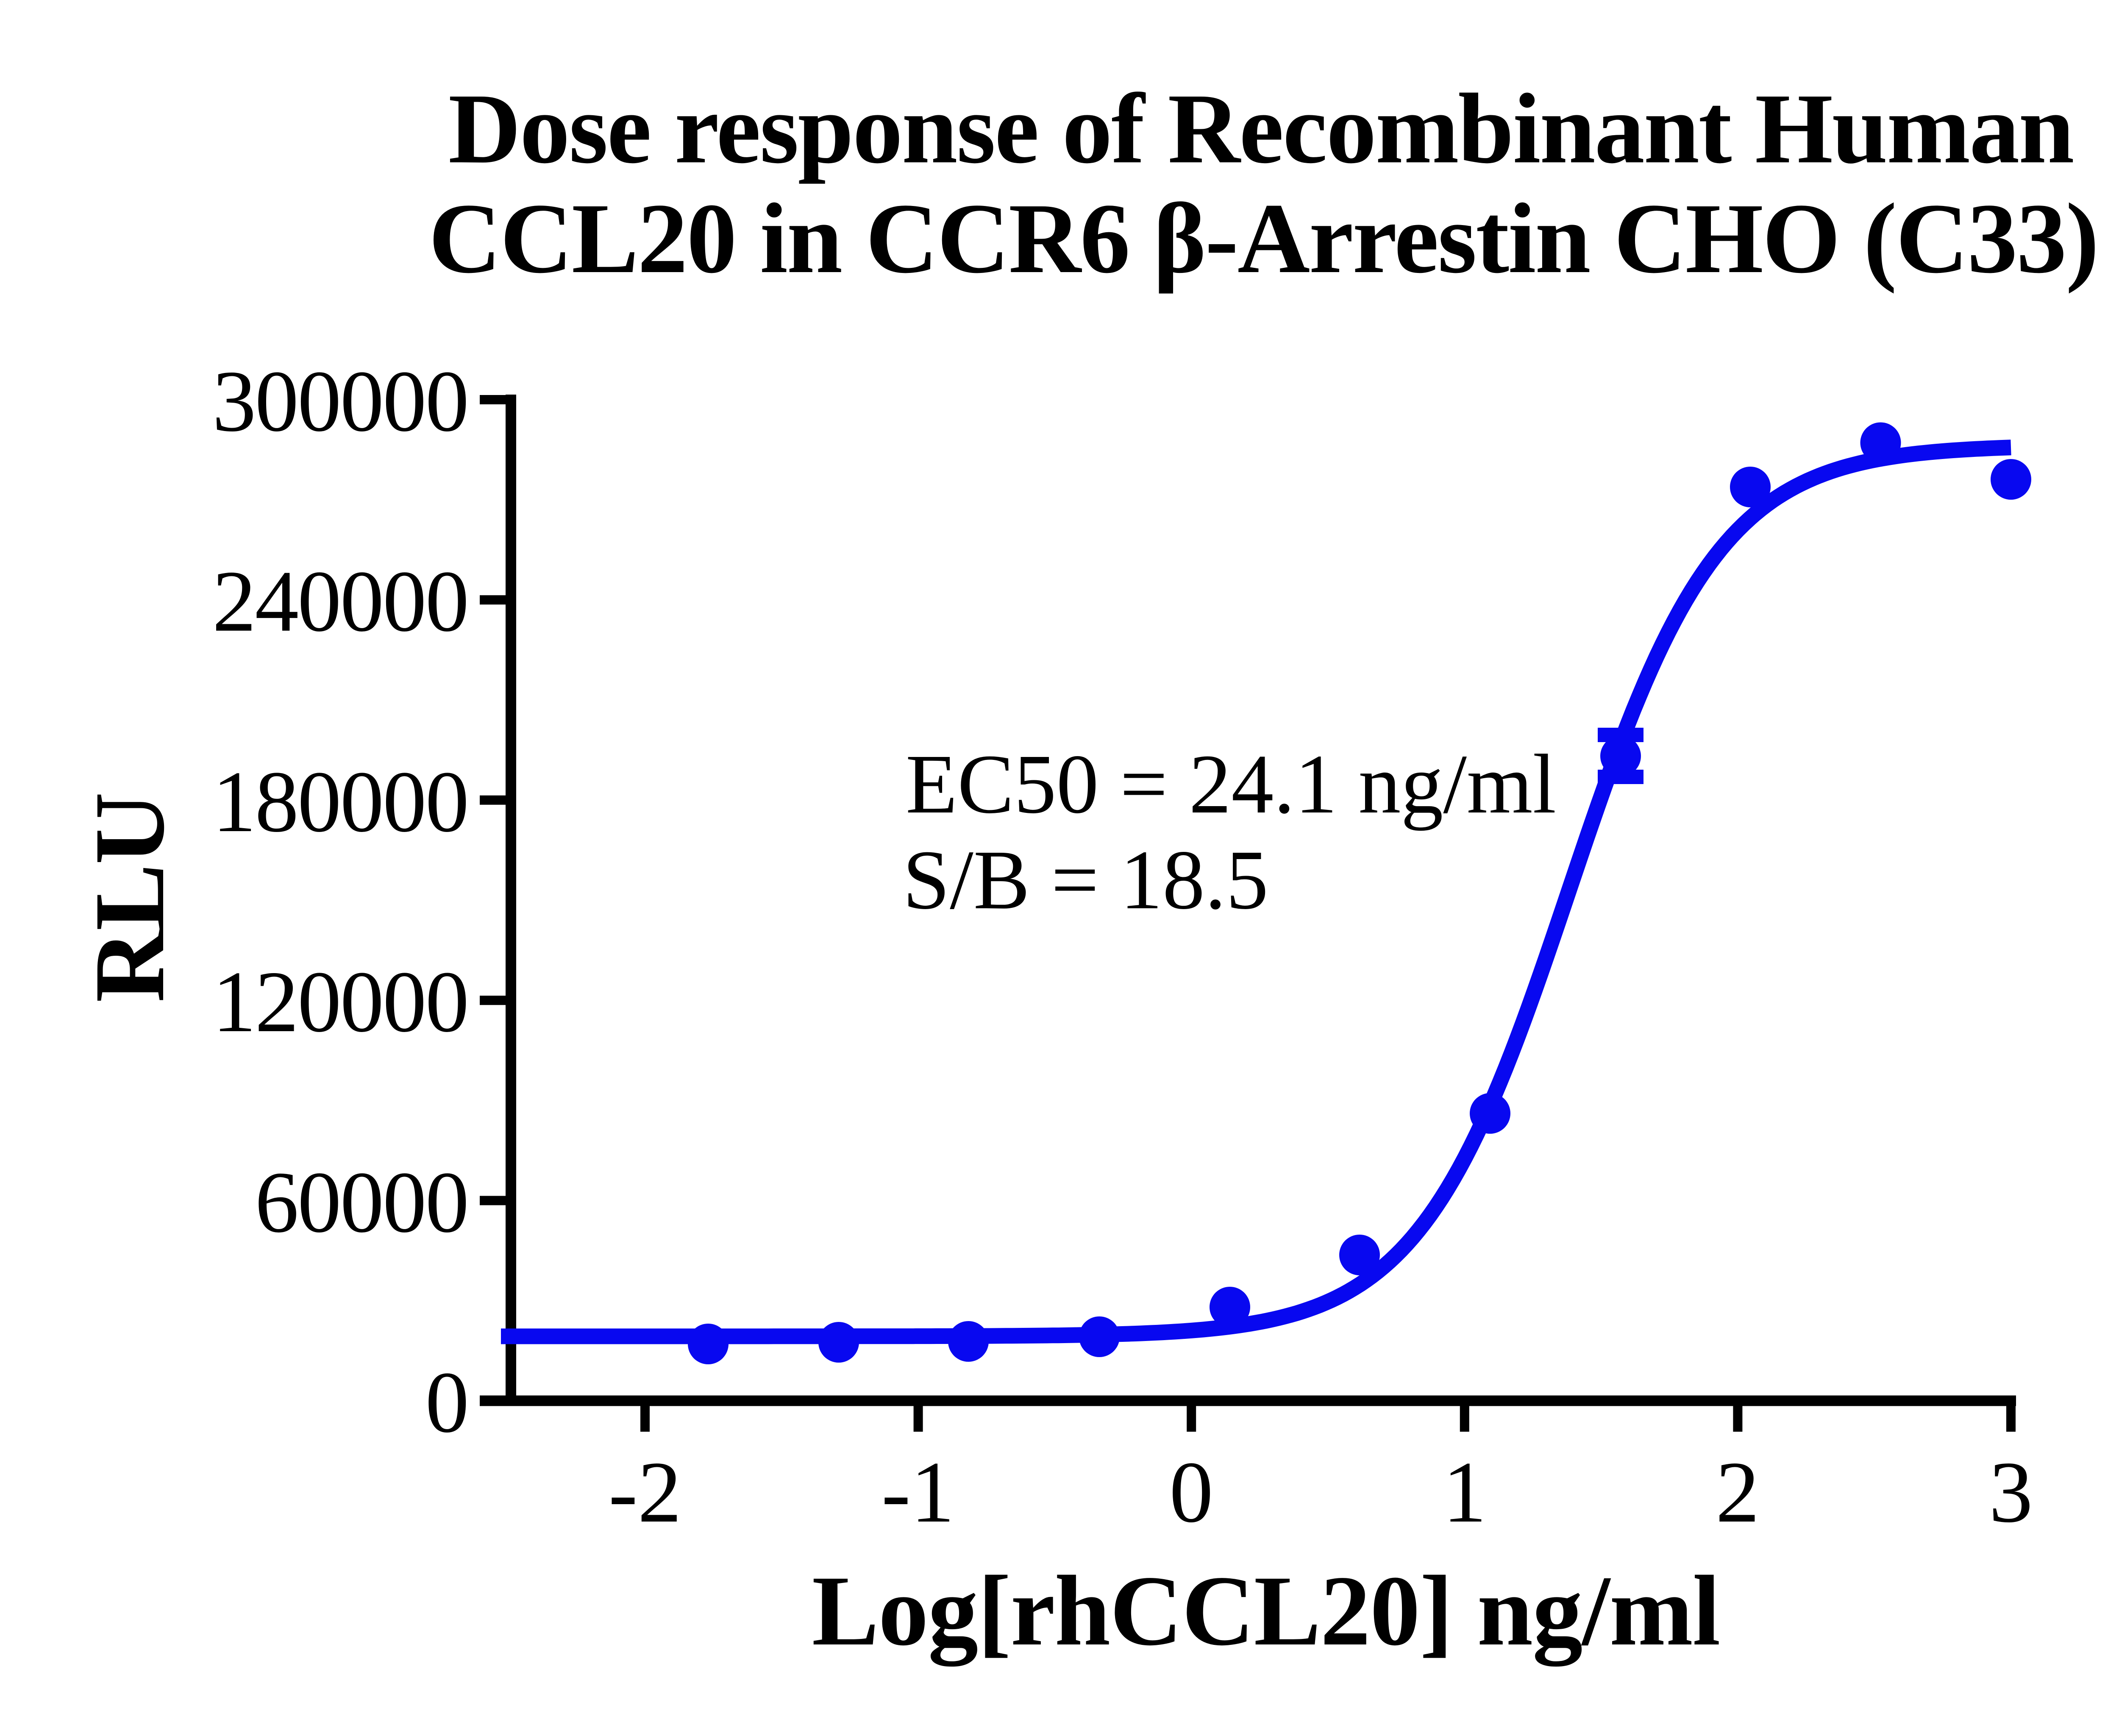 Image resolution: width=2119 pixels, height=1736 pixels. What do you see at coordinates (129, 897) in the screenshot?
I see `svg-text: RLU` at bounding box center [129, 897].